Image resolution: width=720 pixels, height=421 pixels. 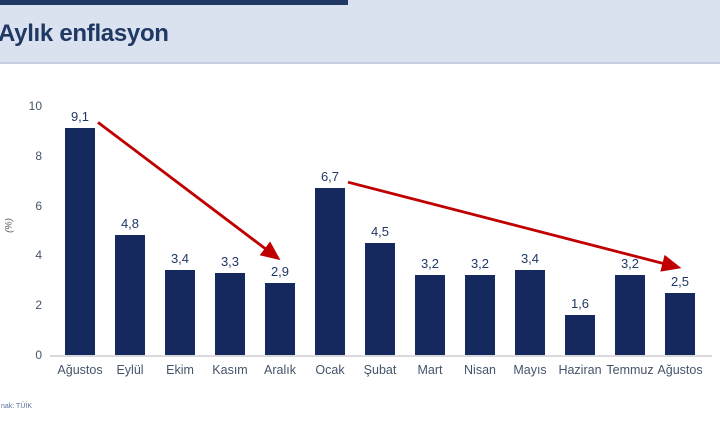 What do you see at coordinates (80, 117) in the screenshot?
I see `bar-value-label: 9,1` at bounding box center [80, 117].